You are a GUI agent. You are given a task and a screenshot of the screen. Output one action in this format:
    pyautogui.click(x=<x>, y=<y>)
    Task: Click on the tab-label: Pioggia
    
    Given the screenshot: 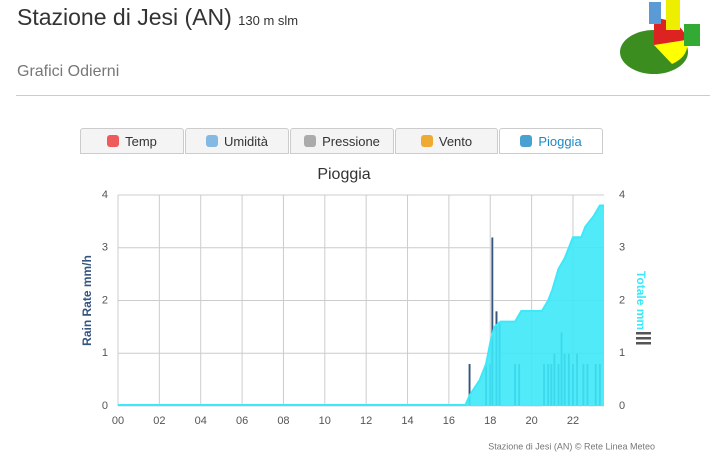 What is the action you would take?
    pyautogui.click(x=560, y=141)
    